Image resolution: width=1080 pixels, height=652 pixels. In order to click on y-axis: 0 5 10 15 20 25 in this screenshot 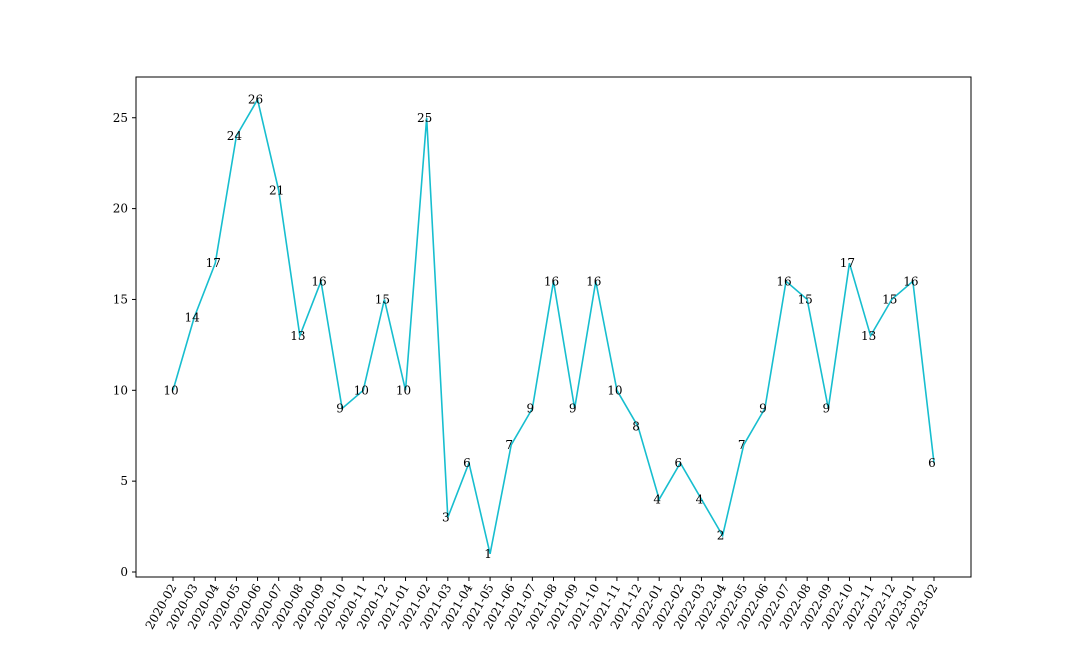, I will do `click(124, 345)`.